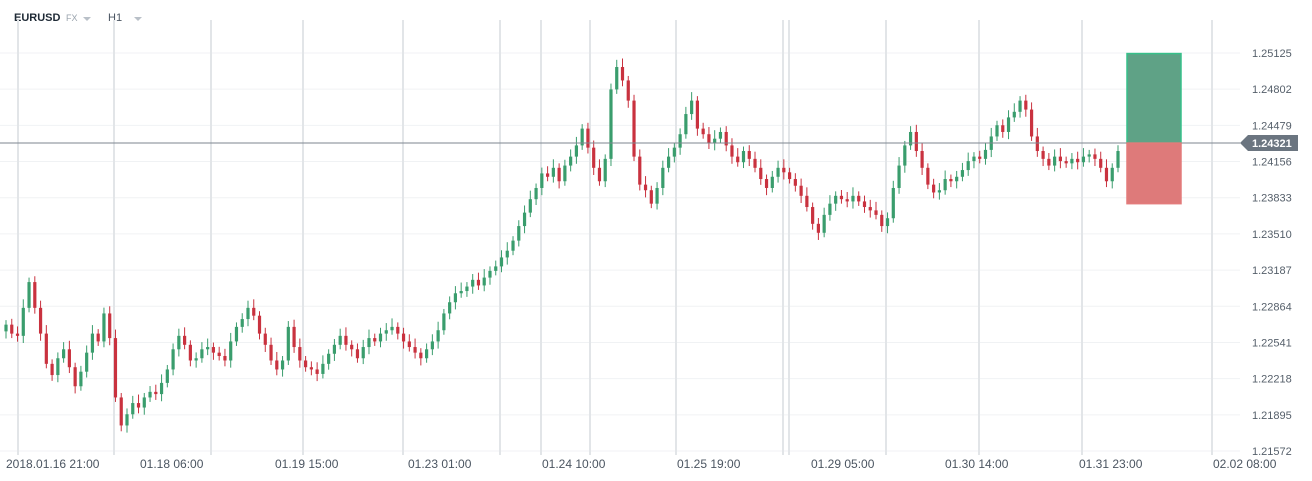 The image size is (1312, 481). What do you see at coordinates (115, 18) in the screenshot?
I see `timeframe-label: H1` at bounding box center [115, 18].